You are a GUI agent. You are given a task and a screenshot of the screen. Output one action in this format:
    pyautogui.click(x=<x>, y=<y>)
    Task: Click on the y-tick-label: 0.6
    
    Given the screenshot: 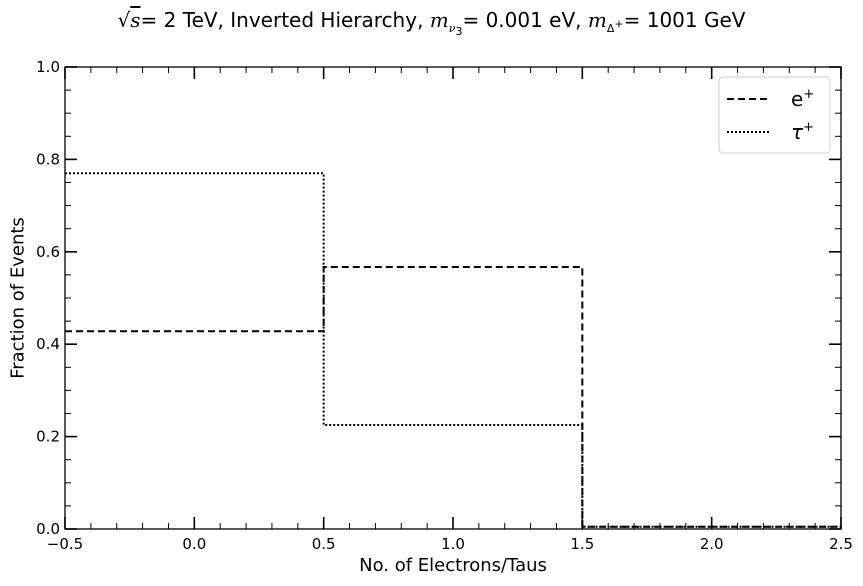 What is the action you would take?
    pyautogui.click(x=48, y=252)
    